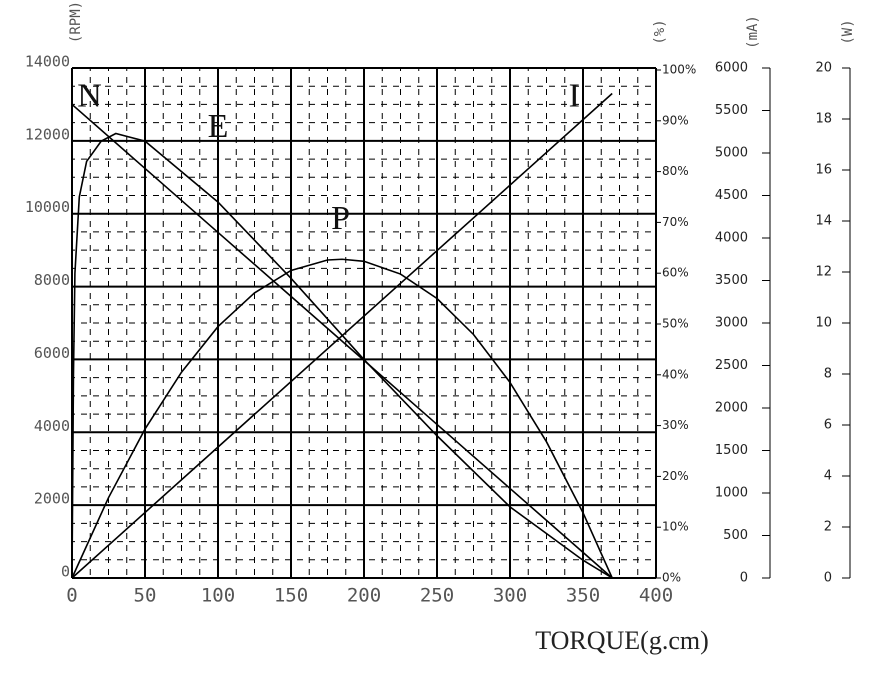 This screenshot has height=676, width=884. Describe the element at coordinates (753, 32) in the screenshot. I see `y3-axis-label: (mA)` at that location.